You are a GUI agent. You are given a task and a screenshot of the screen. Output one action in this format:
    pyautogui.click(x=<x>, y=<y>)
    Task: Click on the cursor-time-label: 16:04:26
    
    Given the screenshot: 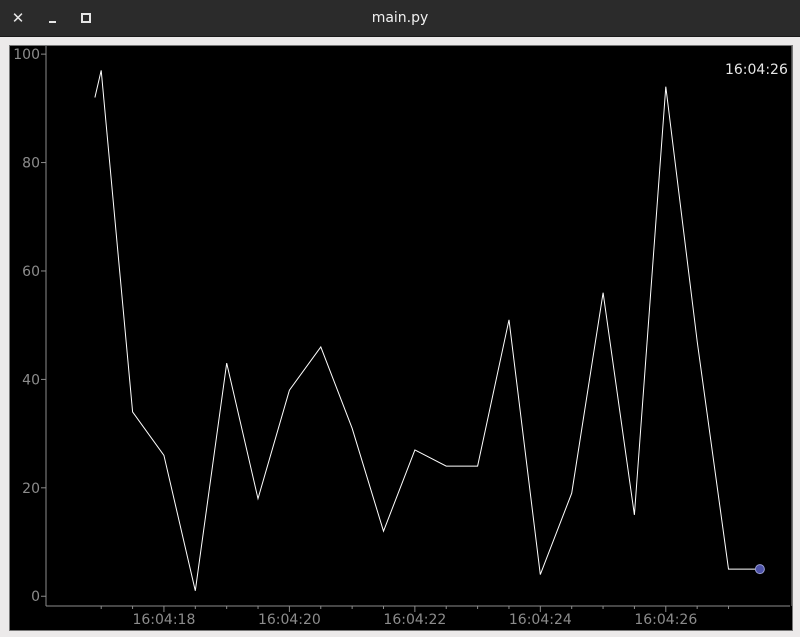 What is the action you would take?
    pyautogui.click(x=756, y=70)
    